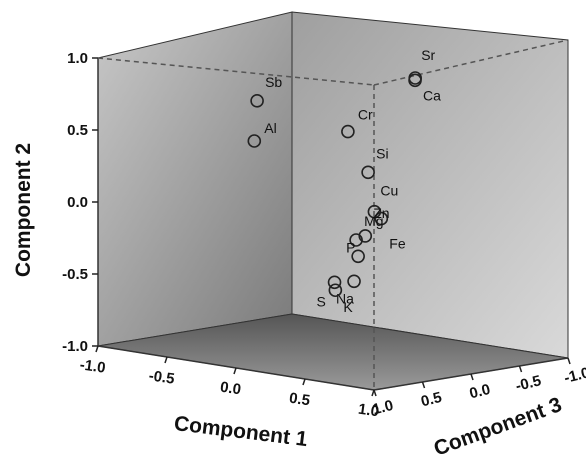  What do you see at coordinates (375, 162) in the screenshot?
I see `data-point-si: Si` at bounding box center [375, 162].